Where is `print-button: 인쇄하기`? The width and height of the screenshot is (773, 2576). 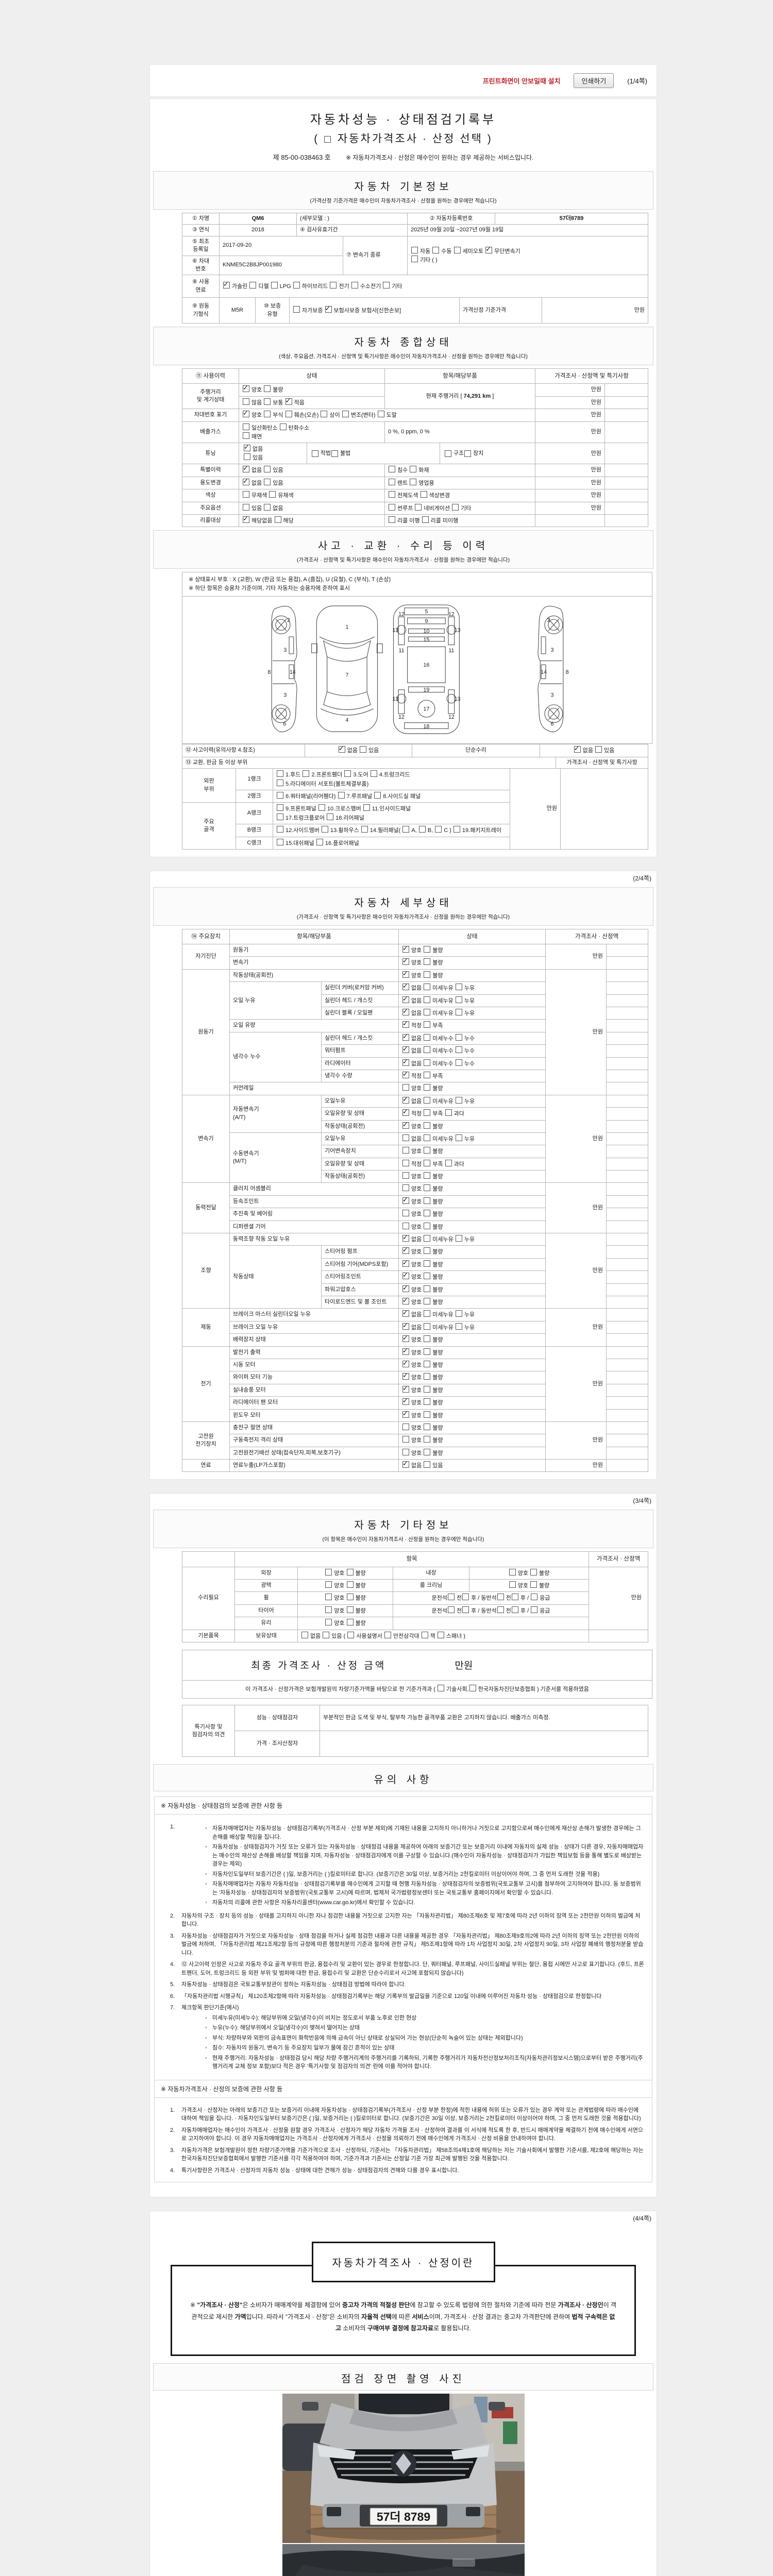
print-button: 인쇄하기 is located at coordinates (594, 80).